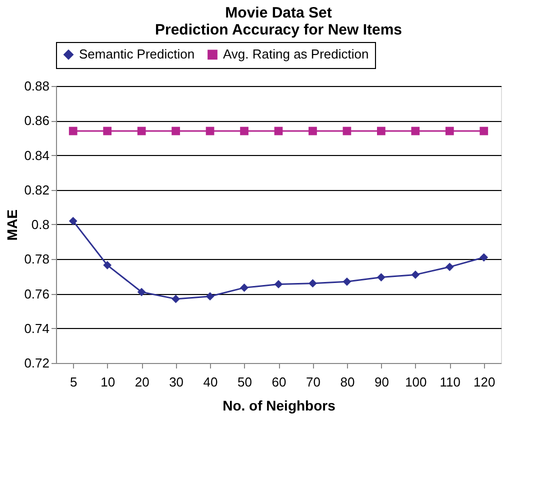 The width and height of the screenshot is (558, 492). I want to click on x-tick-label: 110, so click(450, 382).